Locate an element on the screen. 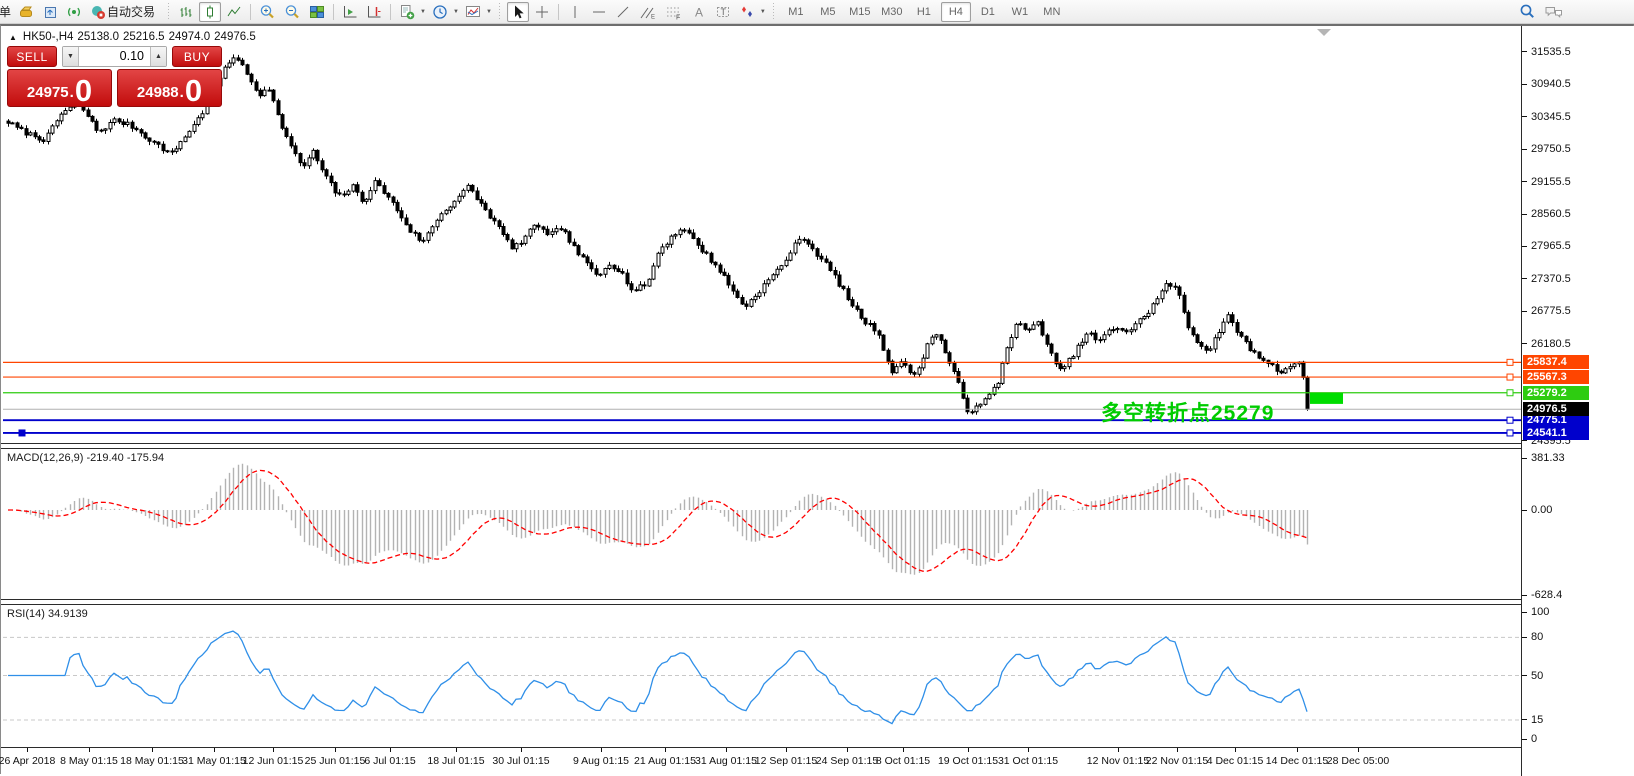 The height and width of the screenshot is (776, 1634). sell-button: SELL is located at coordinates (32, 56).